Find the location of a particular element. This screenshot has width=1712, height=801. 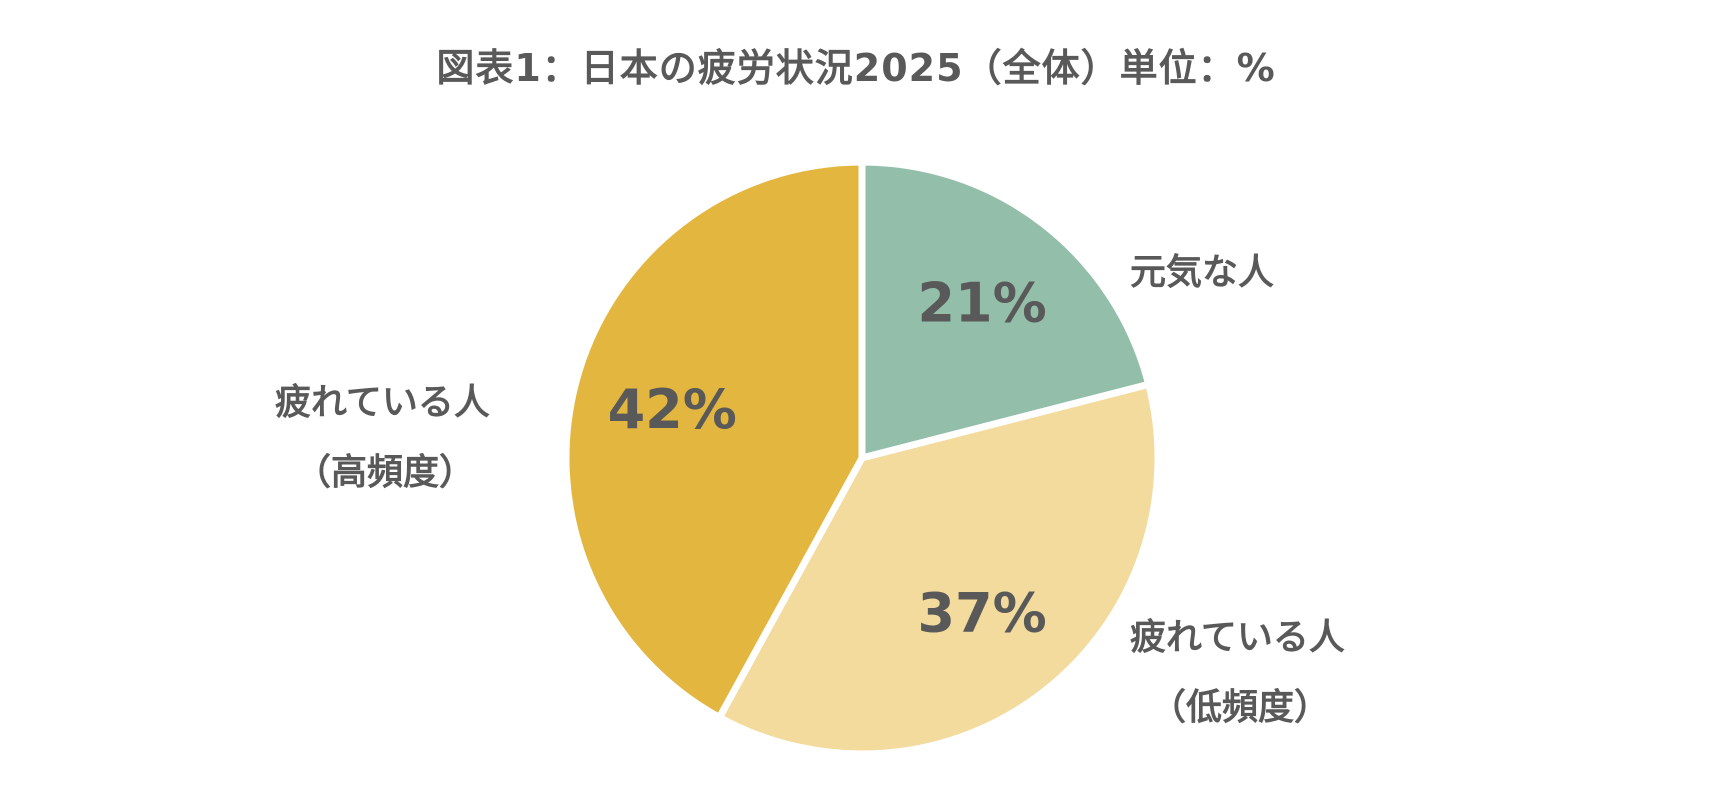

pie-slice-tsukare-high is located at coordinates (714, 439).